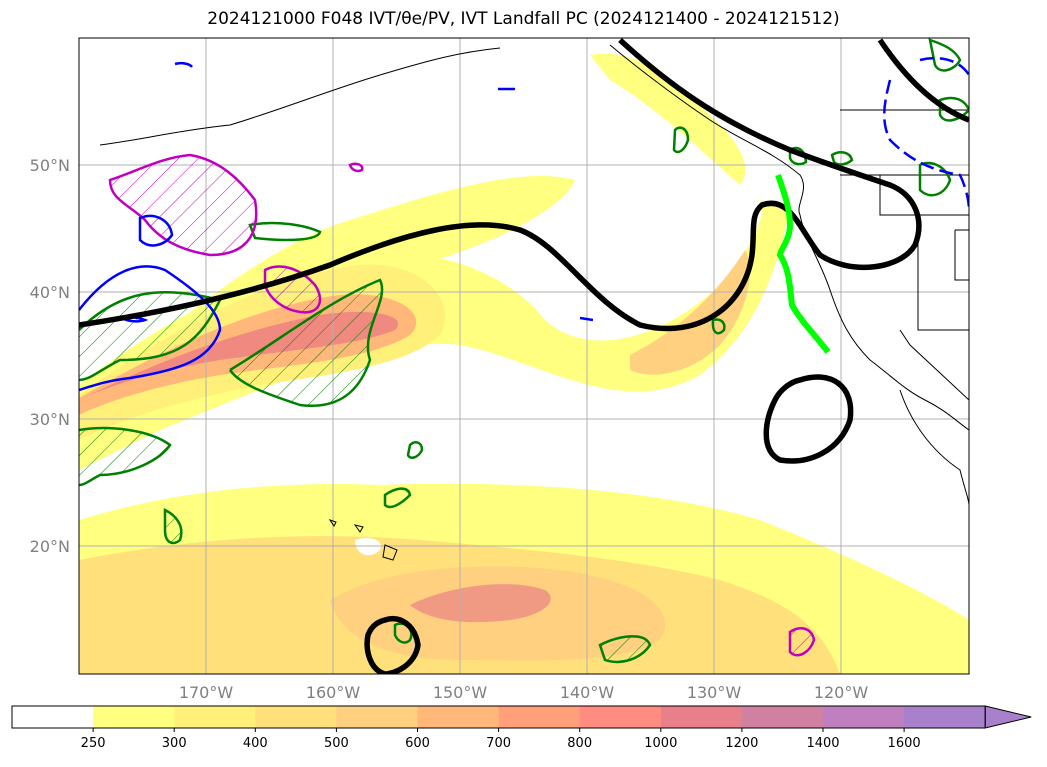 The height and width of the screenshot is (767, 1047). Describe the element at coordinates (587, 692) in the screenshot. I see `lon-label-140w: 140°W` at that location.